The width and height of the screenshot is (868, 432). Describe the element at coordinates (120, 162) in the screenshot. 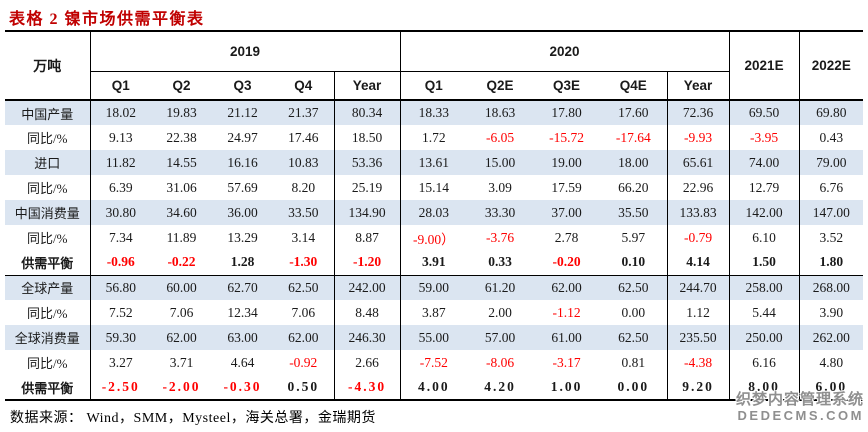

I see `table-cell: 11.82` at that location.